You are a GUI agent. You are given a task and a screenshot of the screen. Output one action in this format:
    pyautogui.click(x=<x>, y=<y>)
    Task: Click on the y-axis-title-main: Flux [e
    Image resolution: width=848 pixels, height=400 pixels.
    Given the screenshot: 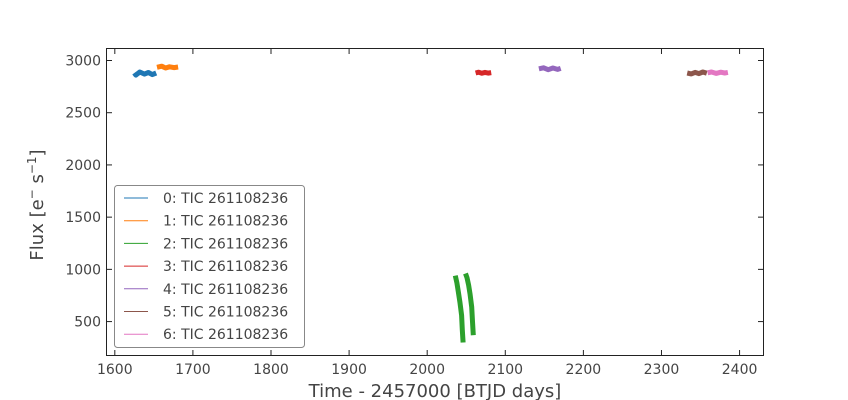 What is the action you would take?
    pyautogui.click(x=37, y=229)
    